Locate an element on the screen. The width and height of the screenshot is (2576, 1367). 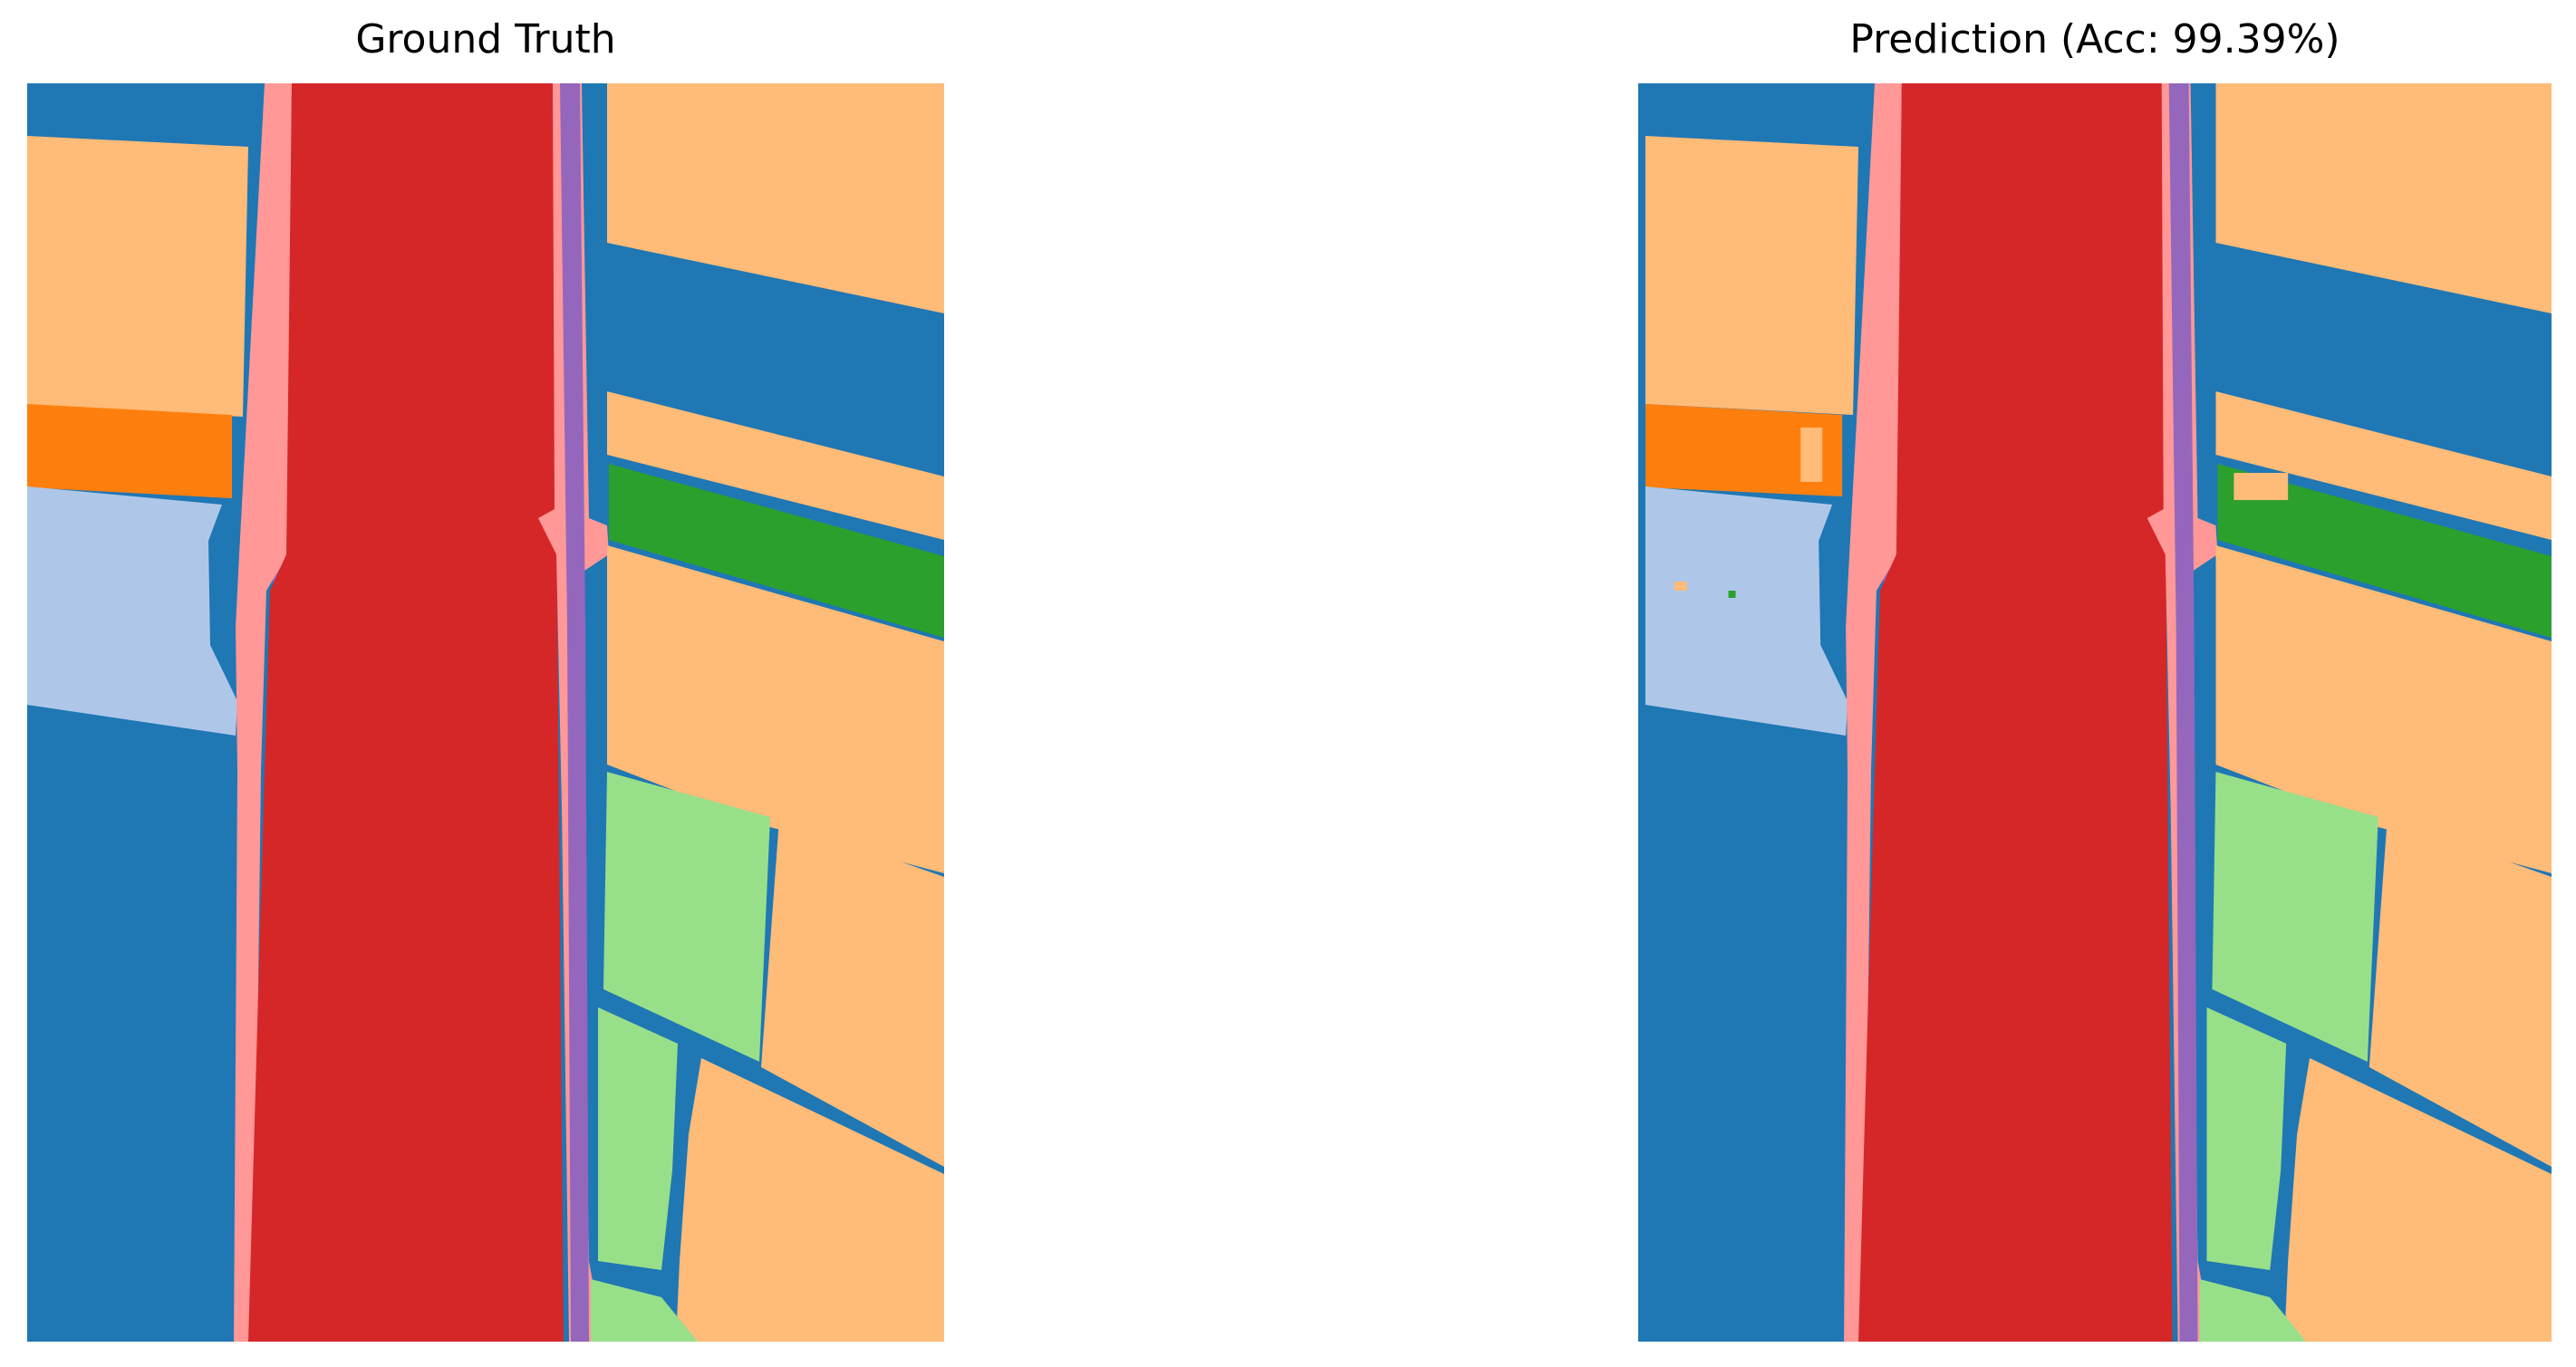
seg-noise-orange is located at coordinates (1811, 455).